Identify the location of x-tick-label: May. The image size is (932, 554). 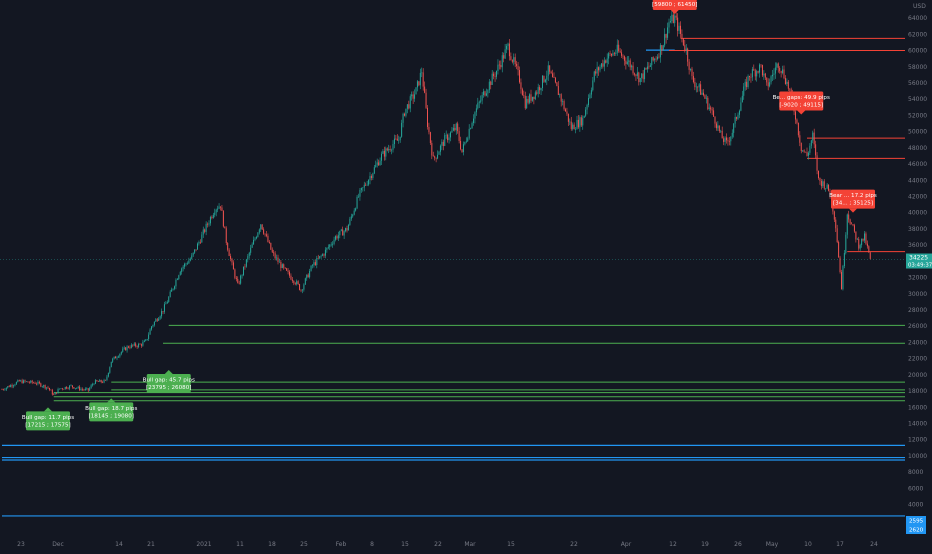
(772, 544).